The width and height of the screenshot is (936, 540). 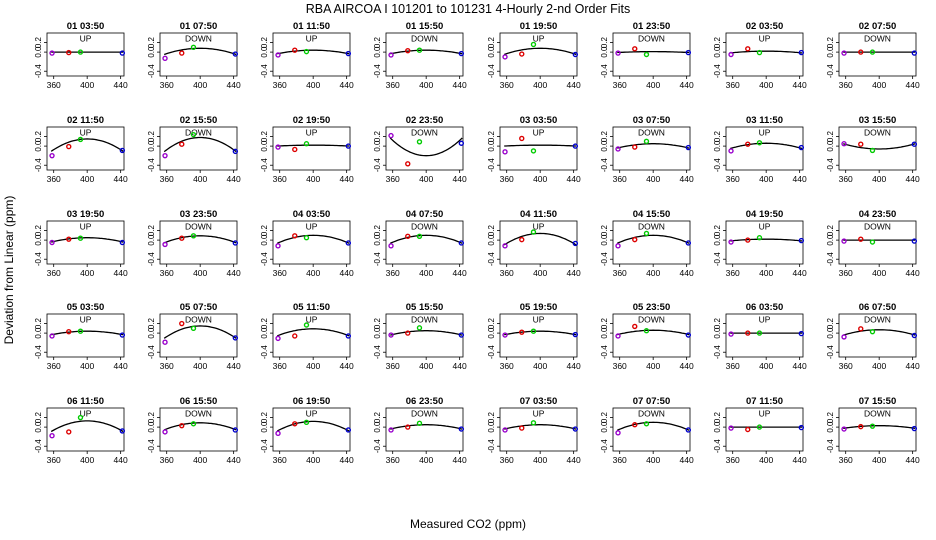 What do you see at coordinates (764, 120) in the screenshot?
I see `panel-title: 03 11:50` at bounding box center [764, 120].